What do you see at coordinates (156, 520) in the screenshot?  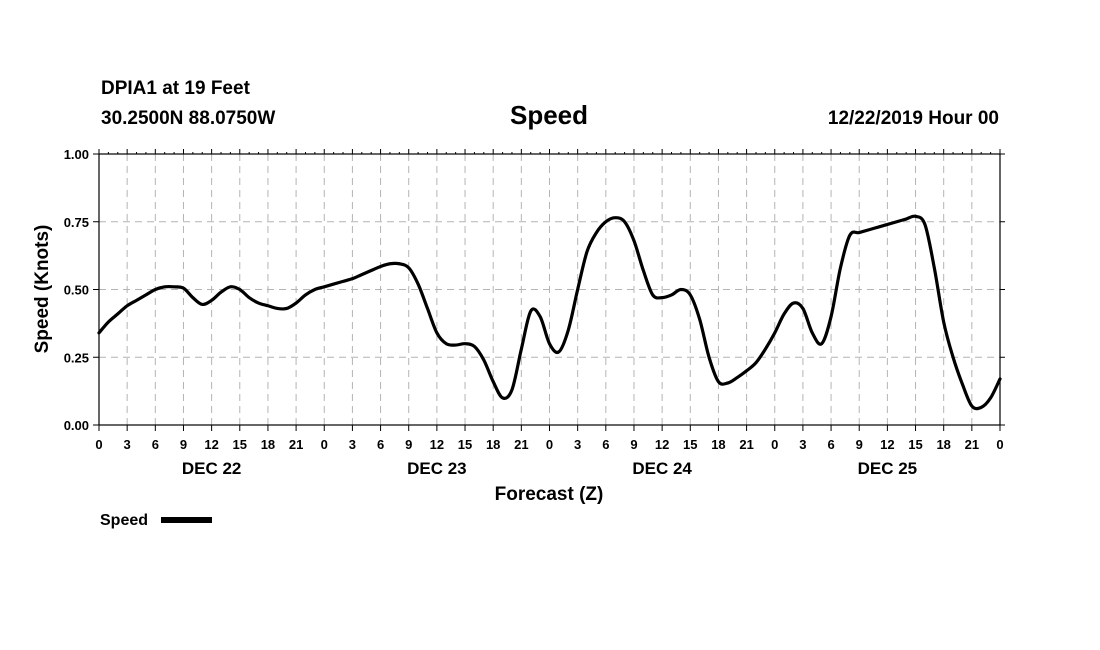 I see `legend: Speed` at bounding box center [156, 520].